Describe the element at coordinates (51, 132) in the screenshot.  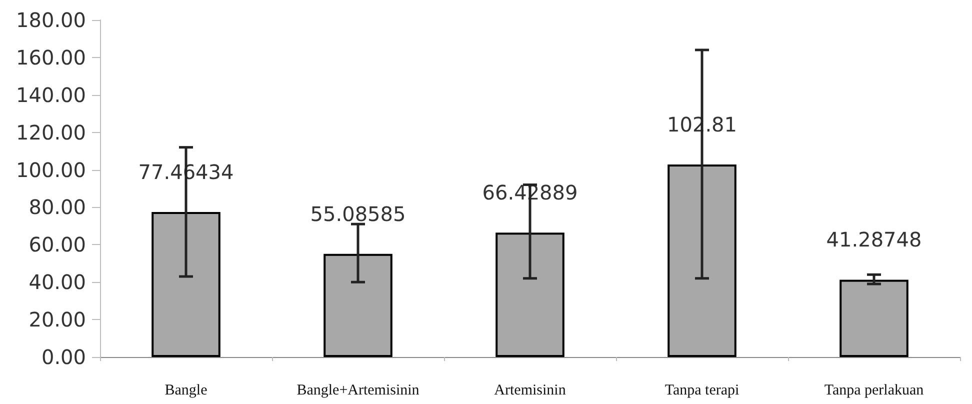
I see `y-tick-label: 120.00` at that location.